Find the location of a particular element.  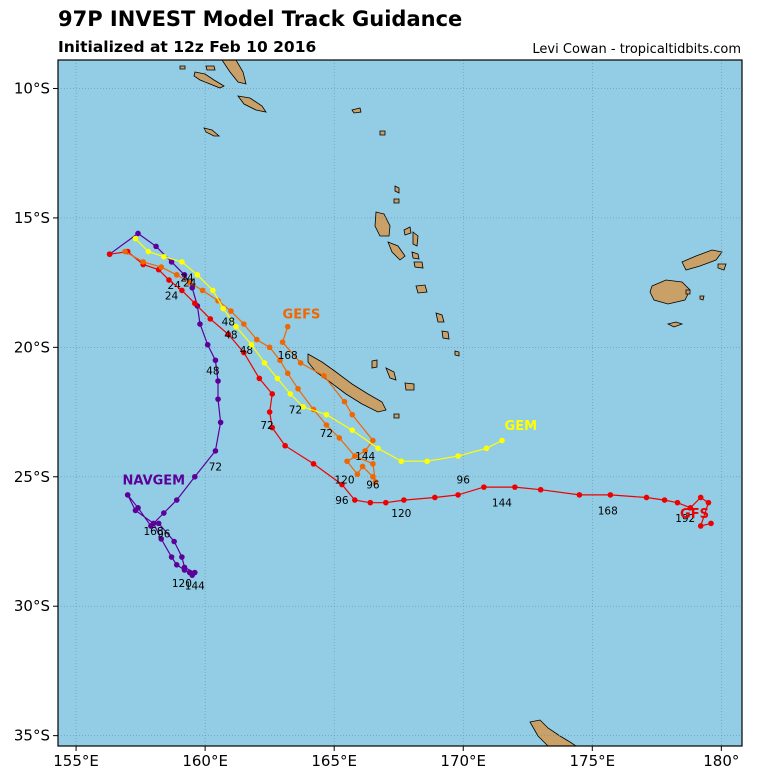

x-tick-label: 175°E is located at coordinates (592, 760).